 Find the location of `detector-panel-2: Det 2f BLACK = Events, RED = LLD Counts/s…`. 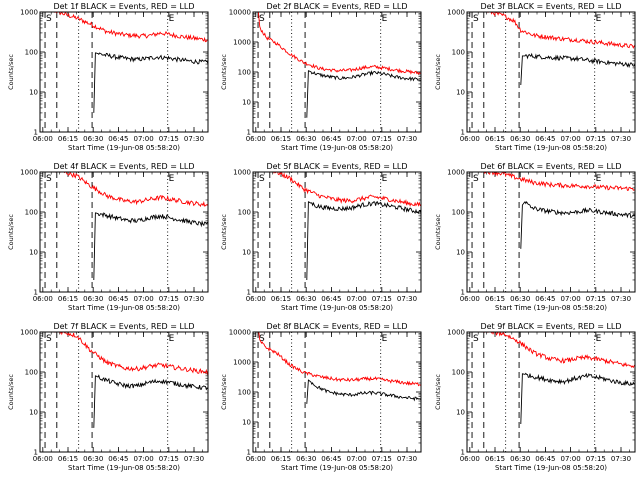

detector-panel-2: Det 2f BLACK = Events, RED = LLD Counts/s… is located at coordinates (321, 77).